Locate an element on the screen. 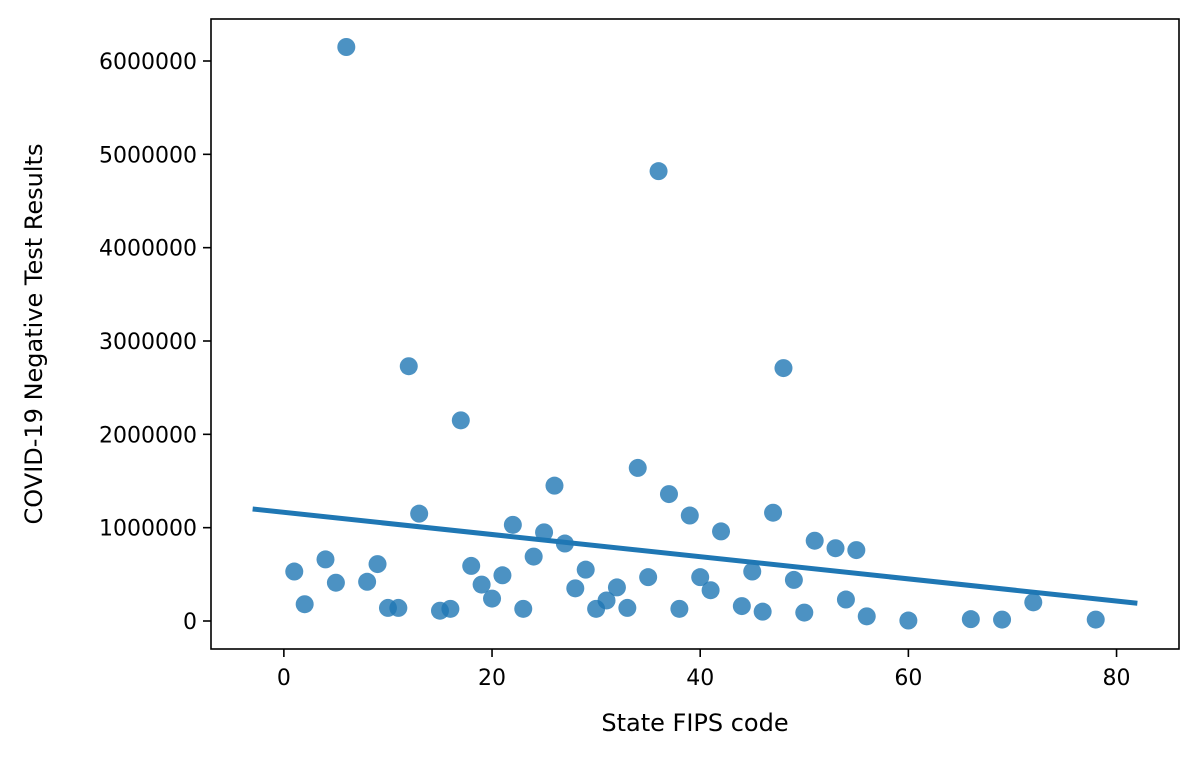 The height and width of the screenshot is (764, 1200). x-tick-label: 60 is located at coordinates (908, 678).